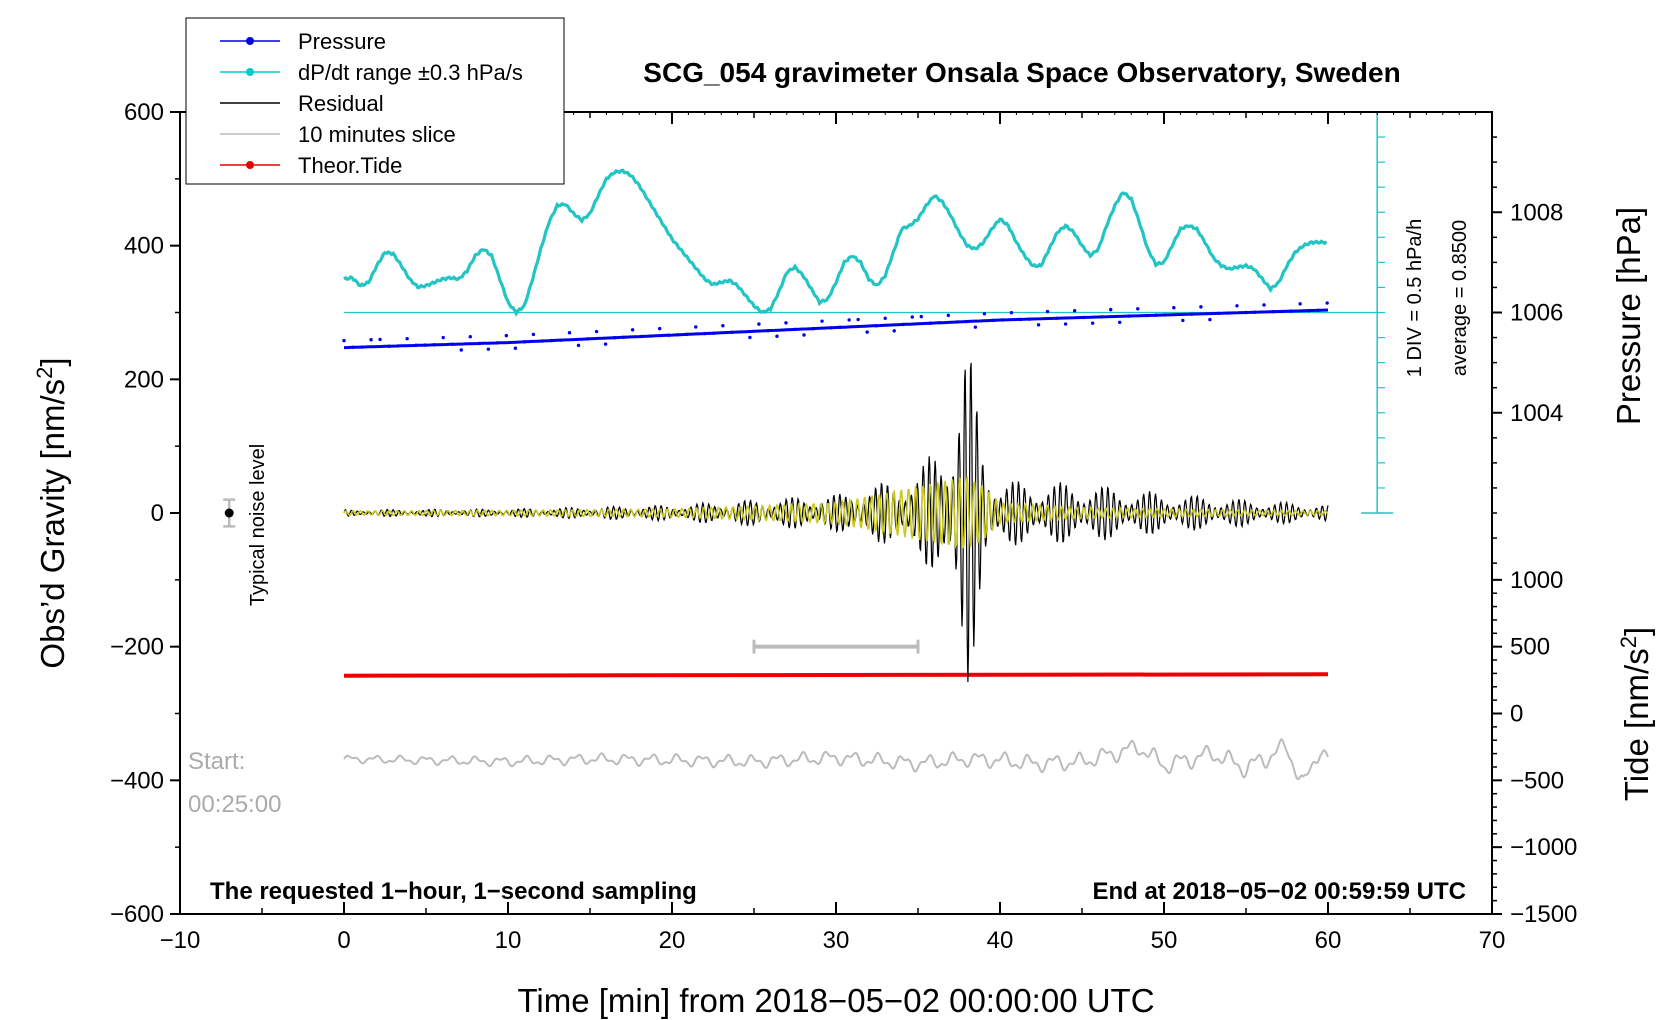 This screenshot has width=1676, height=1020. Describe the element at coordinates (1536, 413) in the screenshot. I see `pressure-tick-label: 1004` at that location.